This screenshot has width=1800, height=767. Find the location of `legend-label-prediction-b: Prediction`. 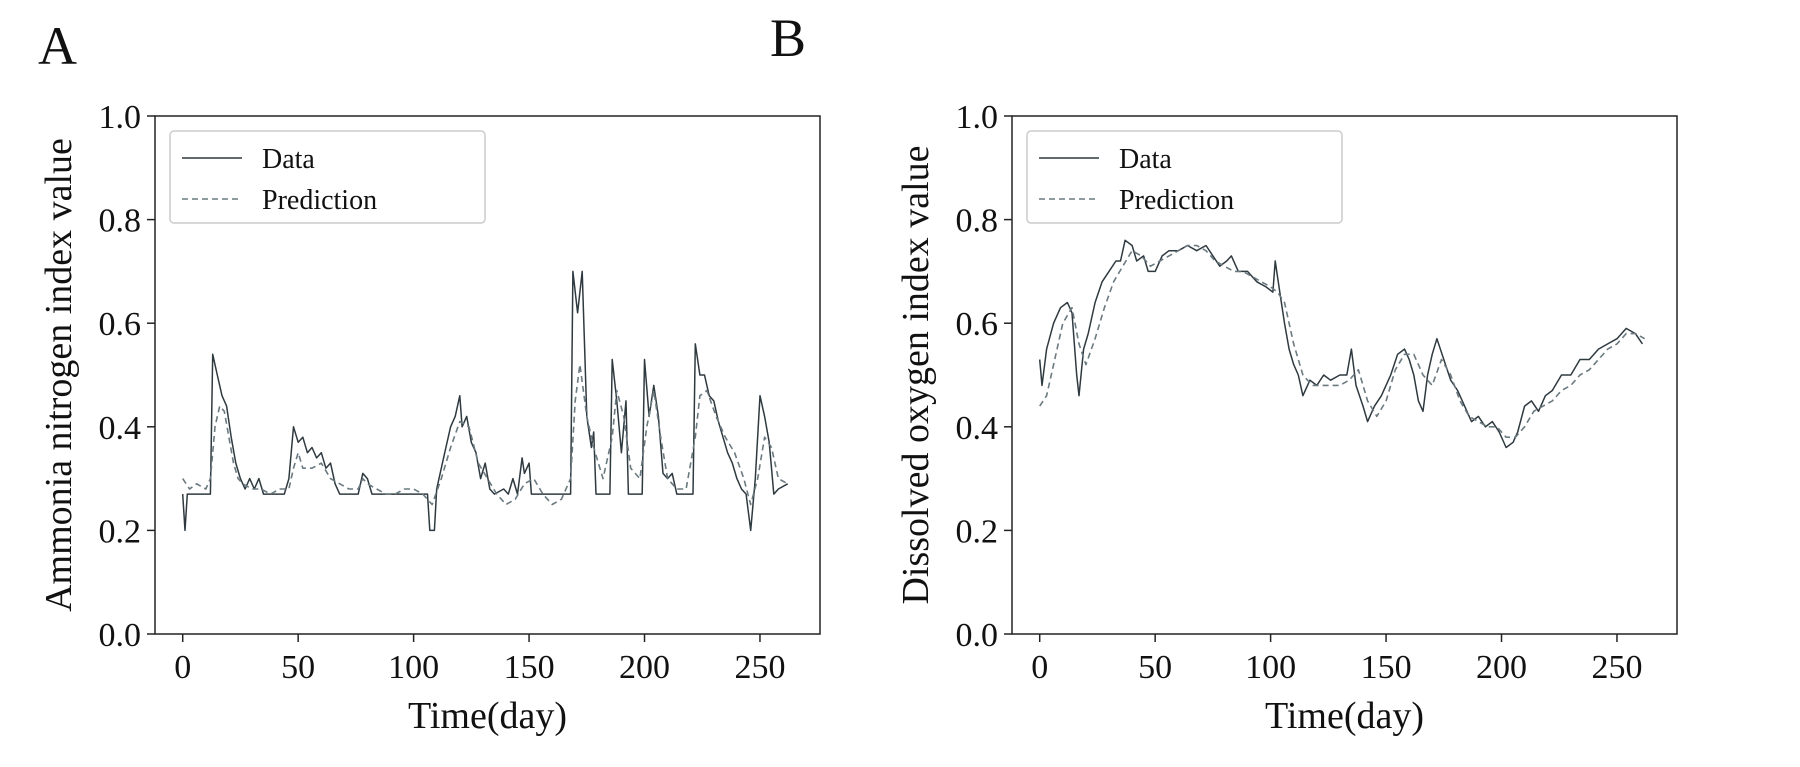

legend-label-prediction-b: Prediction is located at coordinates (1176, 200).